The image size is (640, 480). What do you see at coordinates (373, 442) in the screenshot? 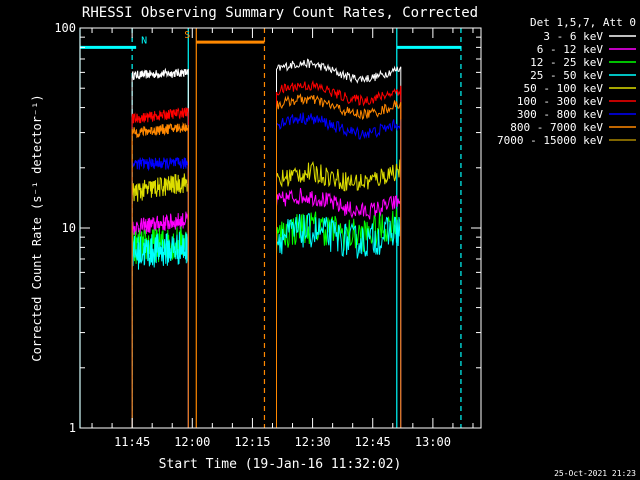
I see `x-tick-label-4: 12:45` at bounding box center [373, 442].